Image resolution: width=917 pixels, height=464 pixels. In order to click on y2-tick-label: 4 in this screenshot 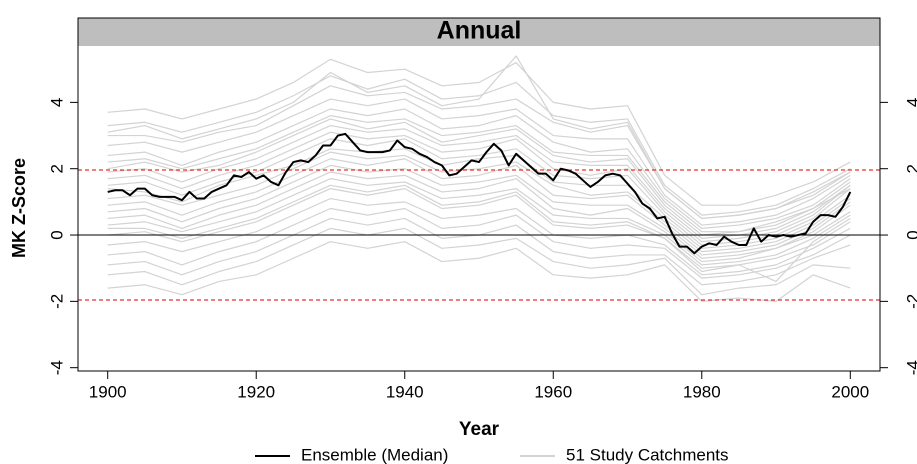, I will do `click(910, 102)`.